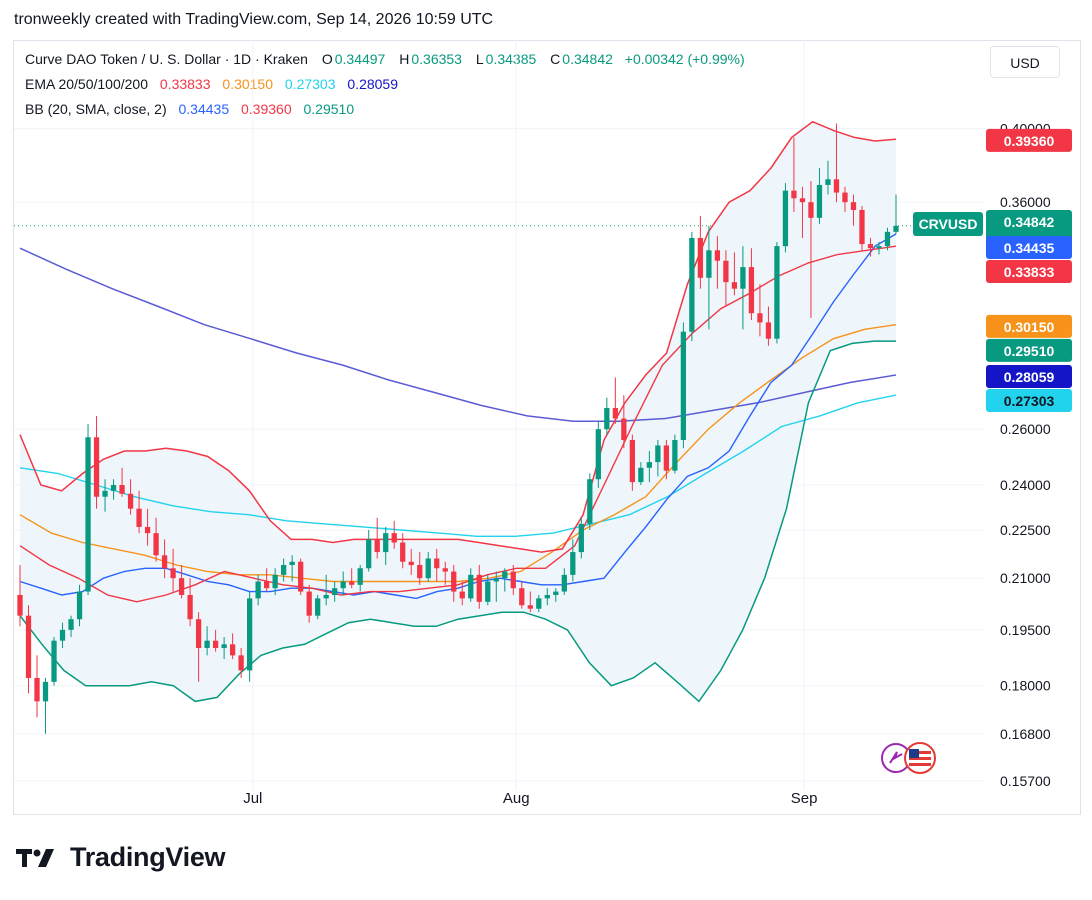  I want to click on us-flag-icon, so click(909, 760).